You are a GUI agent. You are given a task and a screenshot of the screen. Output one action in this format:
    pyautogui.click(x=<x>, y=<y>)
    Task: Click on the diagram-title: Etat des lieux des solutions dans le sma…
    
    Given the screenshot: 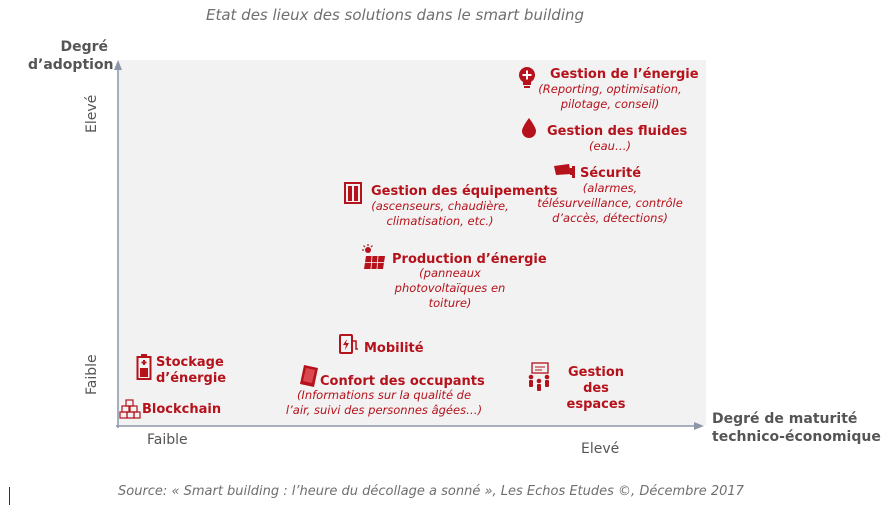 What is the action you would take?
    pyautogui.click(x=395, y=15)
    